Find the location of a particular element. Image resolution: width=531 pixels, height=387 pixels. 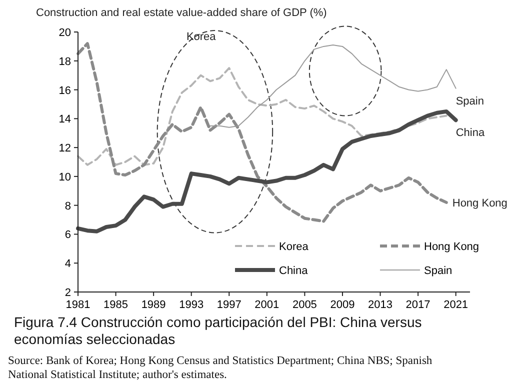

y-tick-label: 20 is located at coordinates (64, 33).